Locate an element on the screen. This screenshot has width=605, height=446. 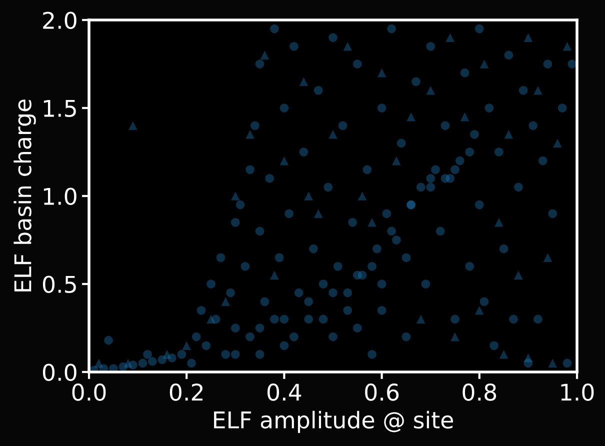
y-tick-label: 0.0 is located at coordinates (59, 373).